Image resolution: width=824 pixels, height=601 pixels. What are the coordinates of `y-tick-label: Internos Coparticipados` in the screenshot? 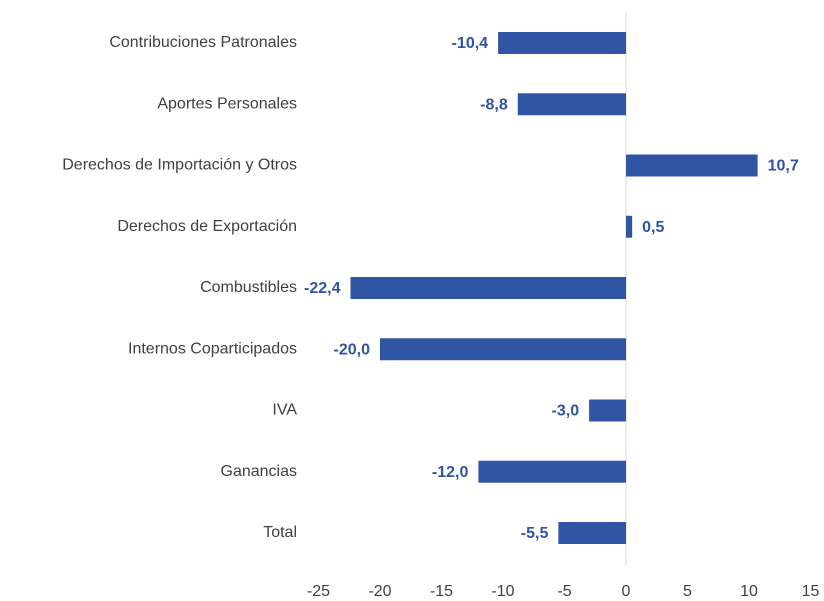 It's located at (212, 348).